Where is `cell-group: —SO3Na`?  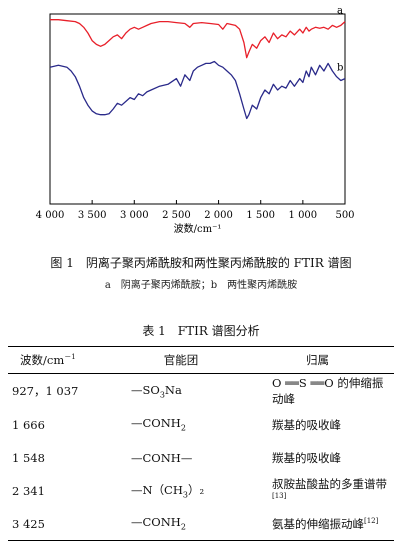 cell-group: —SO3Na is located at coordinates (156, 391).